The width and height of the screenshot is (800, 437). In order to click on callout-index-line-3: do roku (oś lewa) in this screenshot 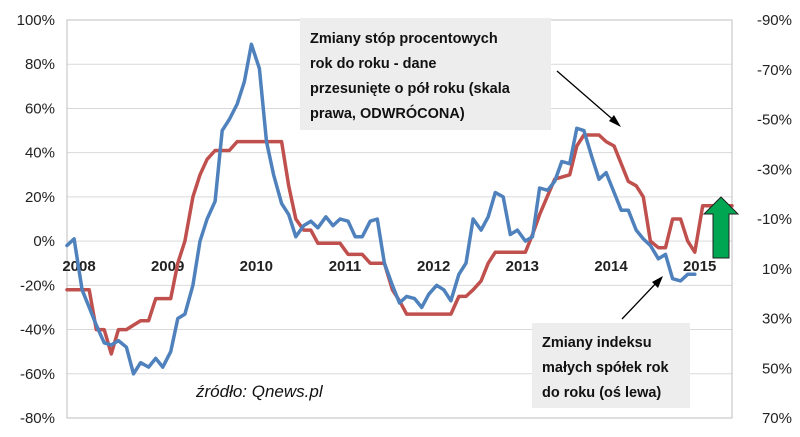, I will do `click(601, 393)`.